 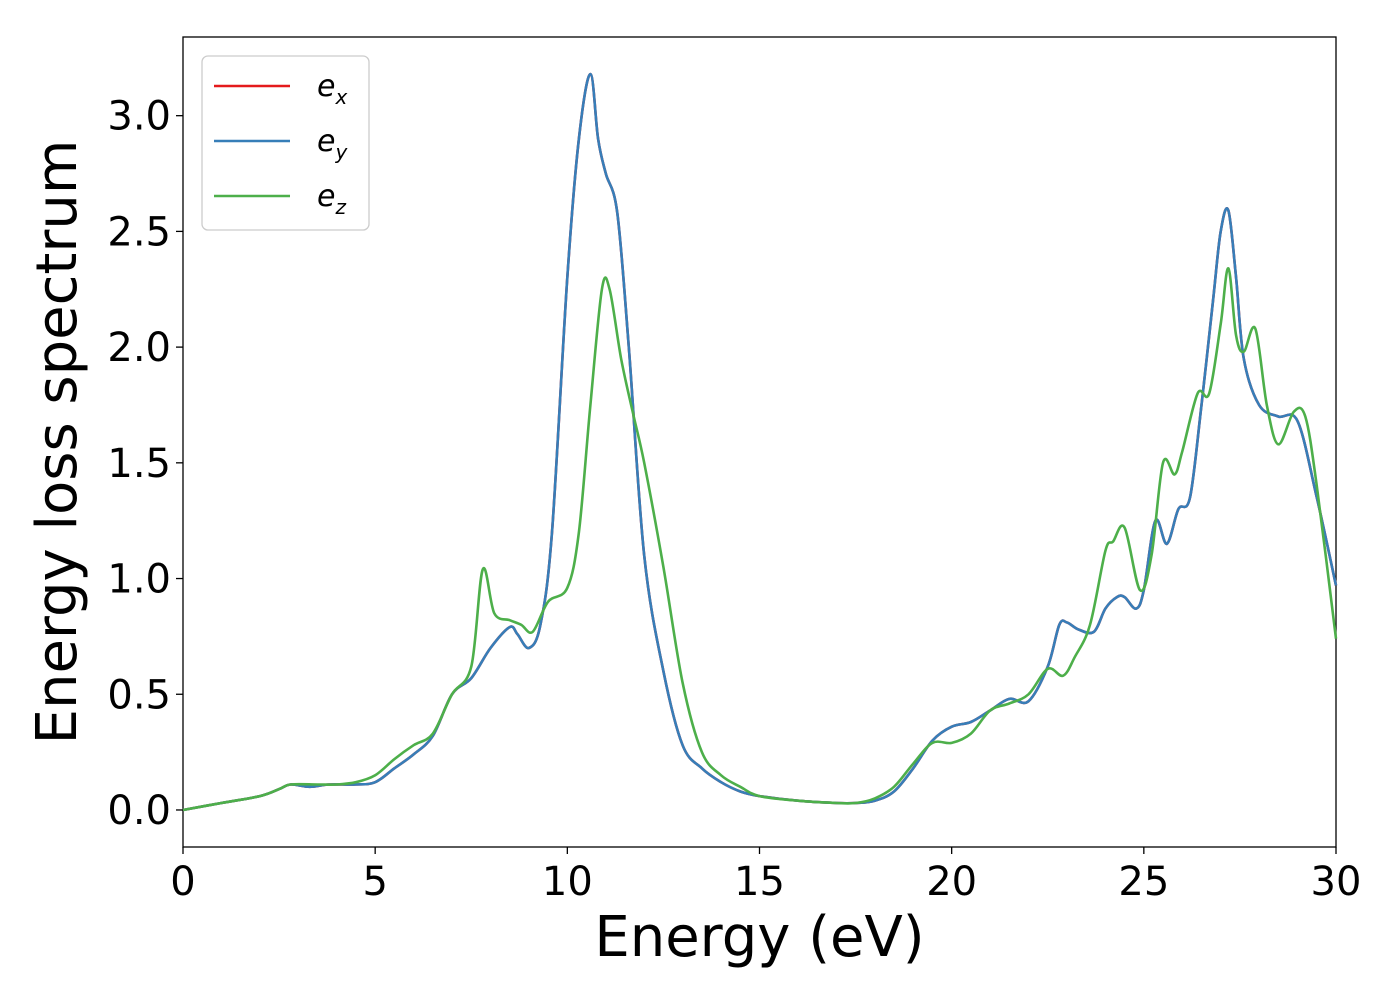 I want to click on y-axis-ticks: 0.0 0.5 1.0 1.5 2.0 2.5 3.0, so click(x=145, y=464).